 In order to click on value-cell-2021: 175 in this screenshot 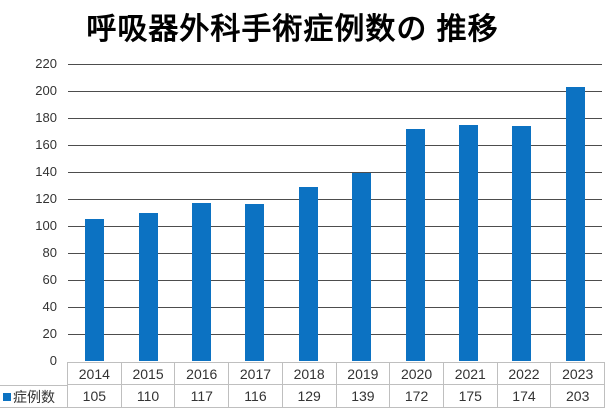, I will do `click(469, 396)`.